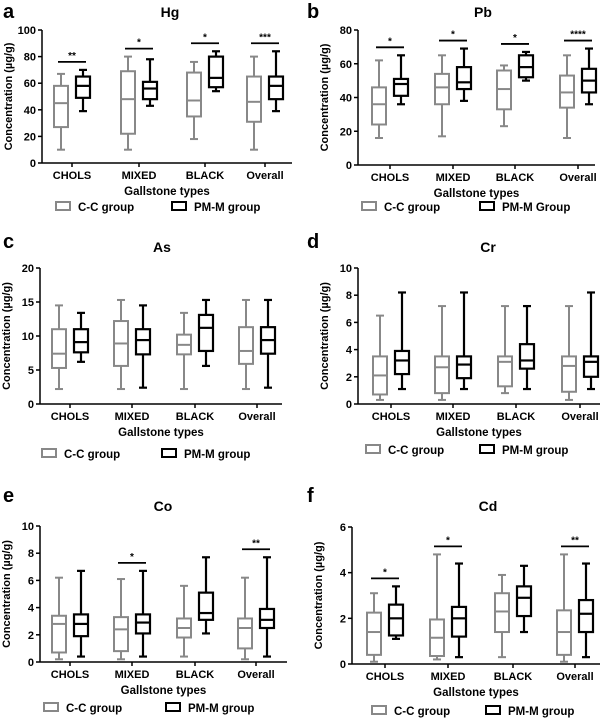  Describe the element at coordinates (27, 31) in the screenshot. I see `y-tick-label: 100` at that location.